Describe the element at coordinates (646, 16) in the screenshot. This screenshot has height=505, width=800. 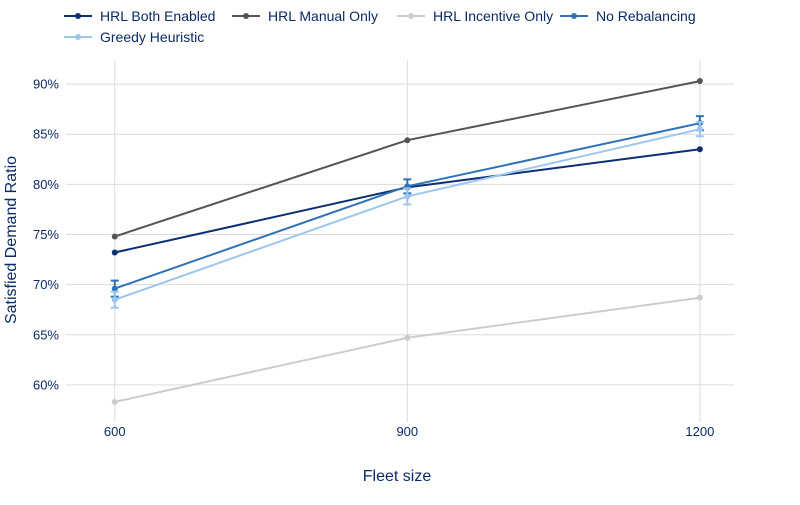
I see `legend-label: No Rebalancing` at that location.